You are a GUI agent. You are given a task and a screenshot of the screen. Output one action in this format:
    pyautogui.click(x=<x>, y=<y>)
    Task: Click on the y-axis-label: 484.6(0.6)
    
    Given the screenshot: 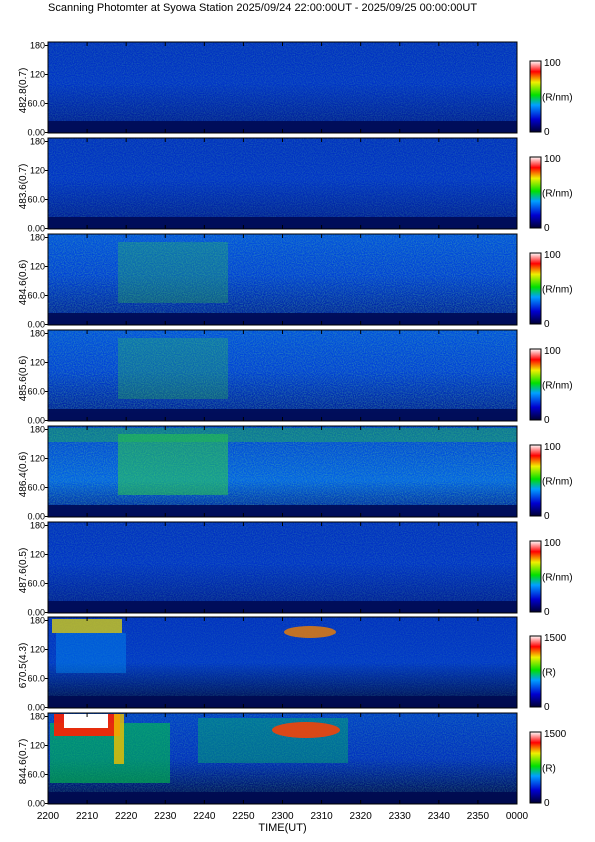 What is the action you would take?
    pyautogui.click(x=23, y=283)
    